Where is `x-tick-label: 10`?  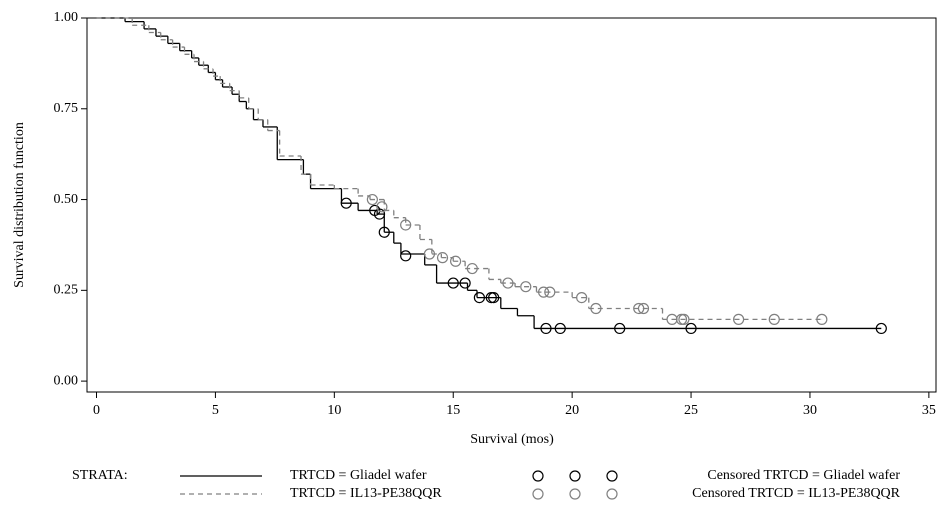 x-tick-label: 10 is located at coordinates (334, 410).